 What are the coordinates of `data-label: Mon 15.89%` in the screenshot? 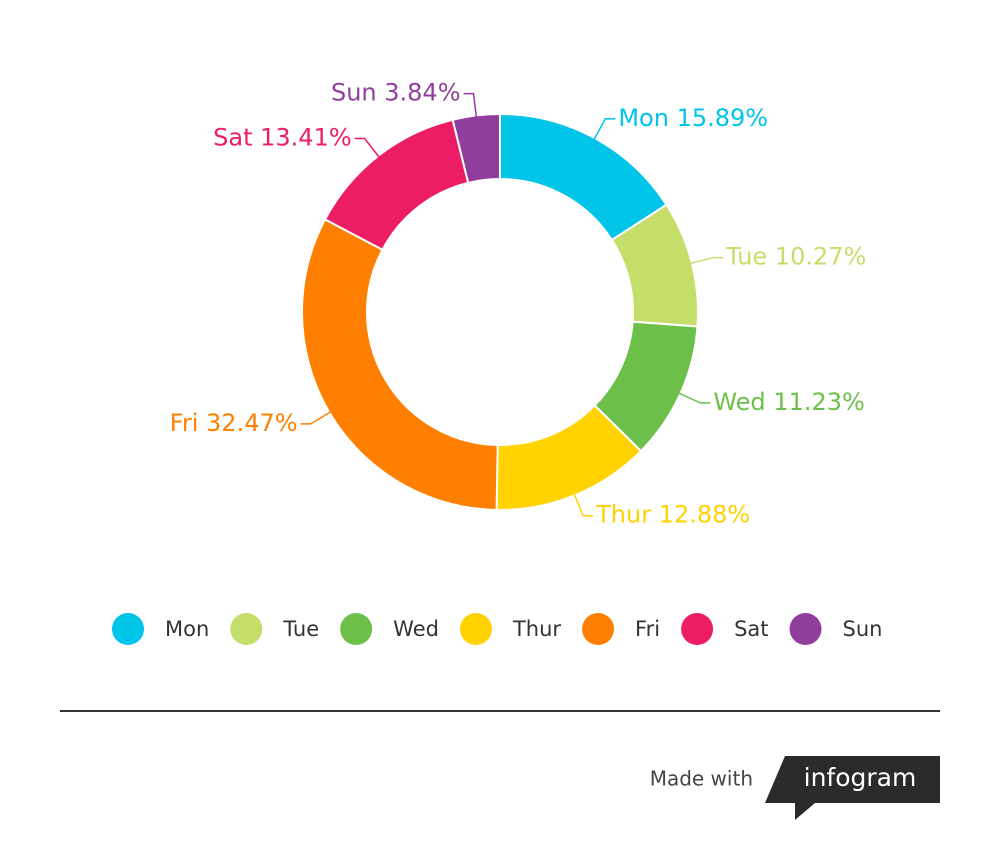 It's located at (693, 118).